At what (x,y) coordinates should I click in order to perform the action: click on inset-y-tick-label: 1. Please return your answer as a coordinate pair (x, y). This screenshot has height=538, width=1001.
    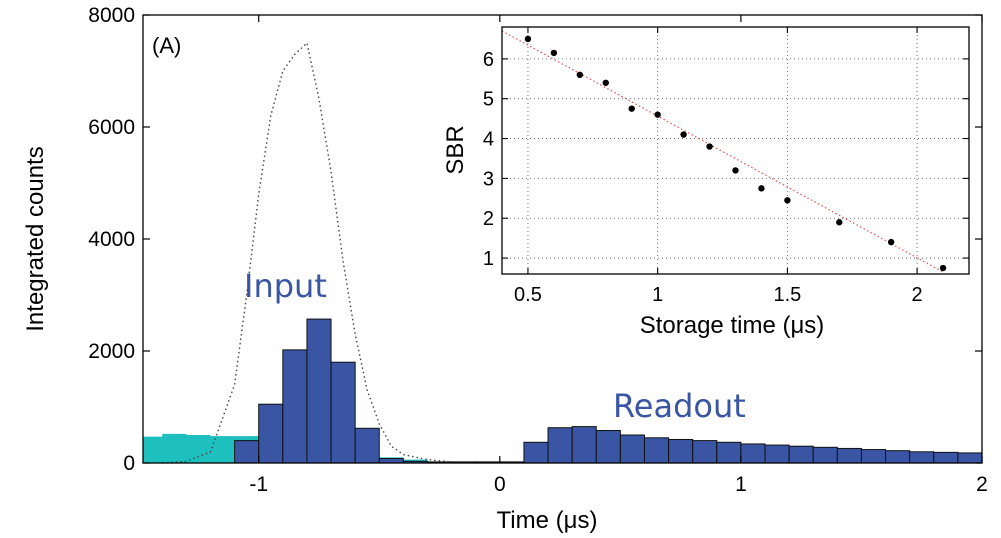
    Looking at the image, I should click on (488, 259).